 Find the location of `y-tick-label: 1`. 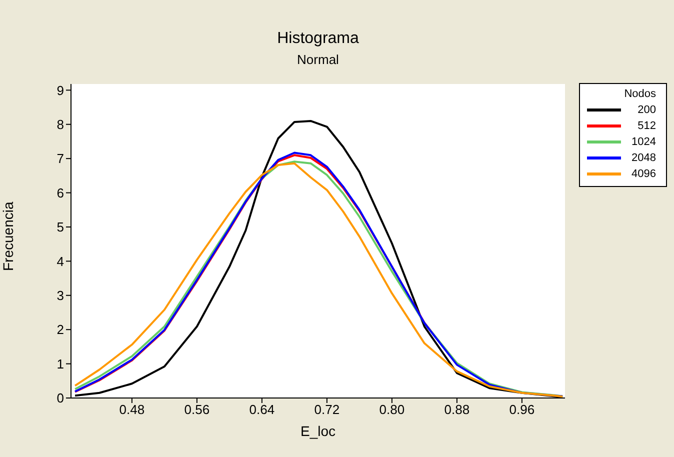

y-tick-label: 1 is located at coordinates (60, 364).